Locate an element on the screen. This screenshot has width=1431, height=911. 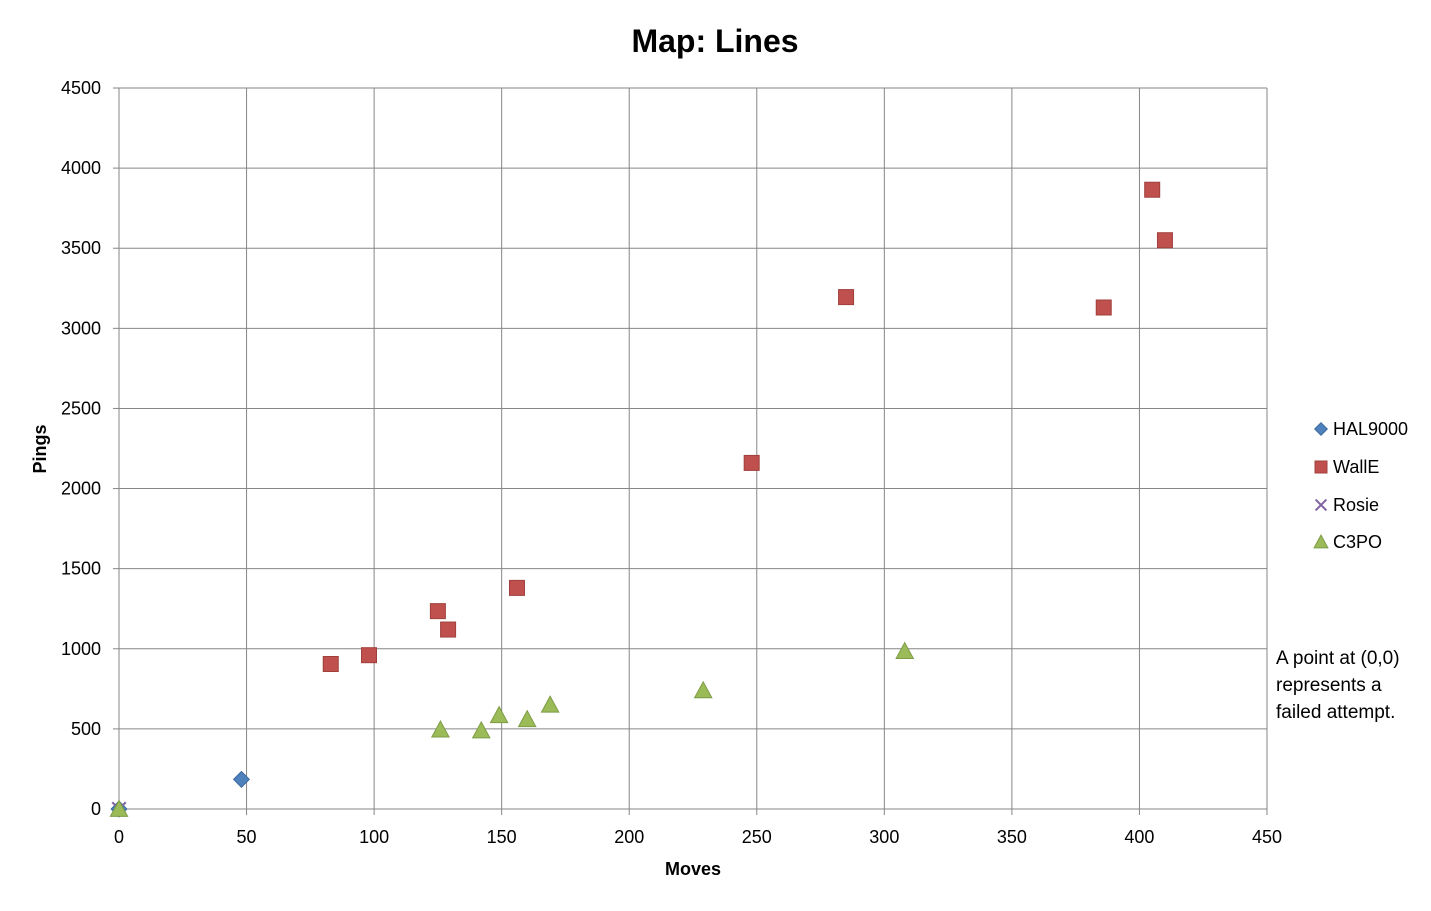
y-tick-label: 1000 is located at coordinates (81, 649).